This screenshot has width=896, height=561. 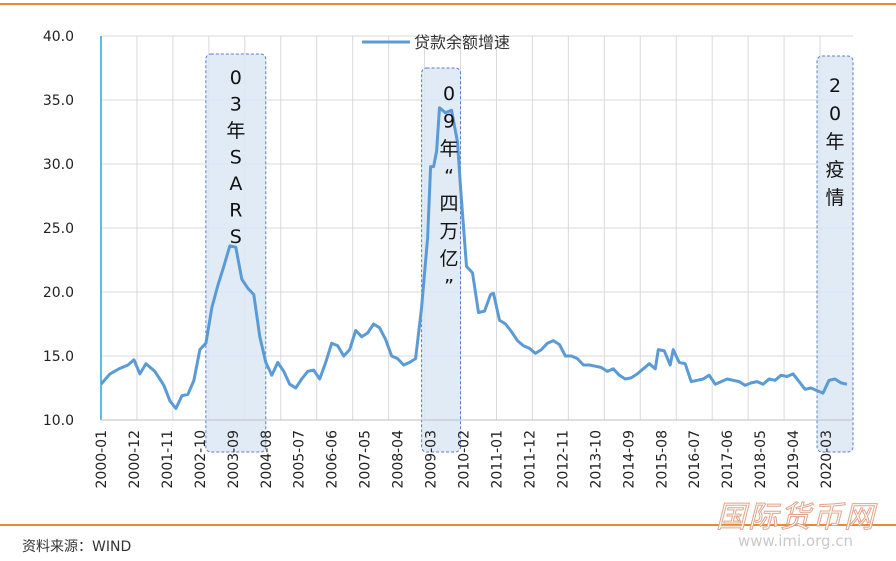 What do you see at coordinates (58, 37) in the screenshot?
I see `y-tick-label: 40.0` at bounding box center [58, 37].